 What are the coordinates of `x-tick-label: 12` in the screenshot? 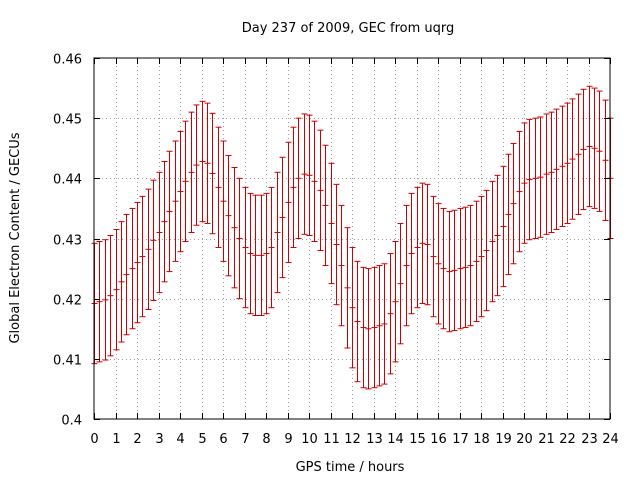 It's located at (352, 439).